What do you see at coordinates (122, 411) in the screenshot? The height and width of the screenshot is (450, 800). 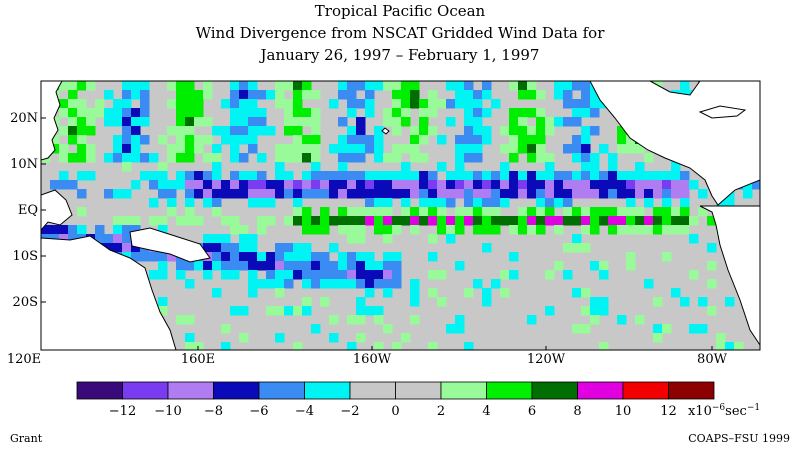 I see `colorbar-label: −12` at bounding box center [122, 411].